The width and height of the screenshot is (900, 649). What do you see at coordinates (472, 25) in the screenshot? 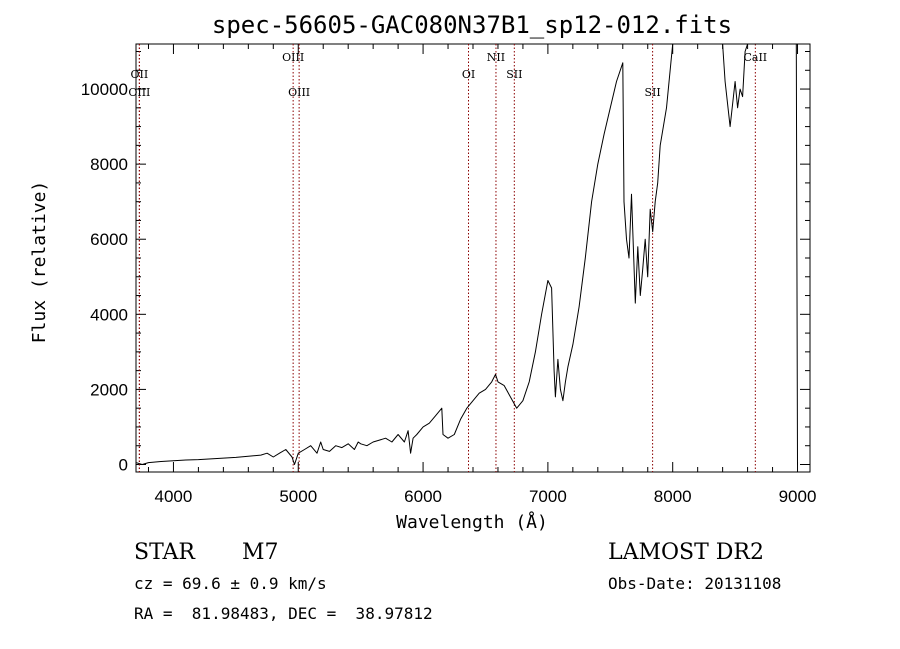
I see `chart-title: spec-56605-GAC080N37B1_sp12-012.fits` at bounding box center [472, 25].